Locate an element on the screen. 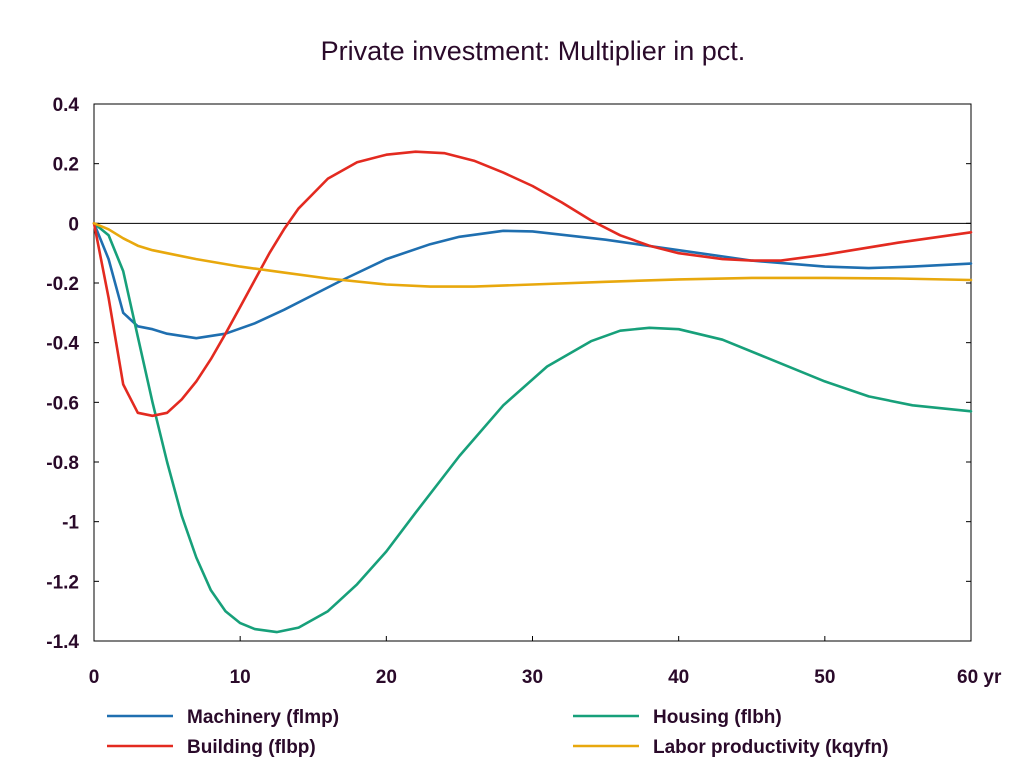 The image size is (1024, 778). y-tick-label: 0.4 is located at coordinates (66, 105).